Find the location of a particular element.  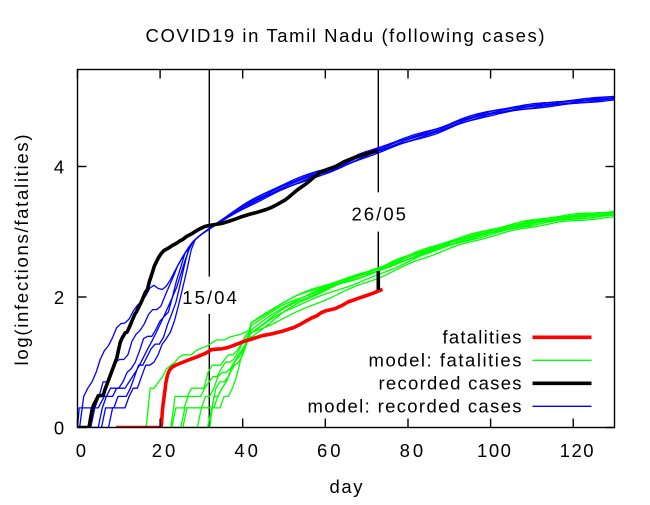

svg-text: log(infections/fatalities) is located at coordinates (21, 250).